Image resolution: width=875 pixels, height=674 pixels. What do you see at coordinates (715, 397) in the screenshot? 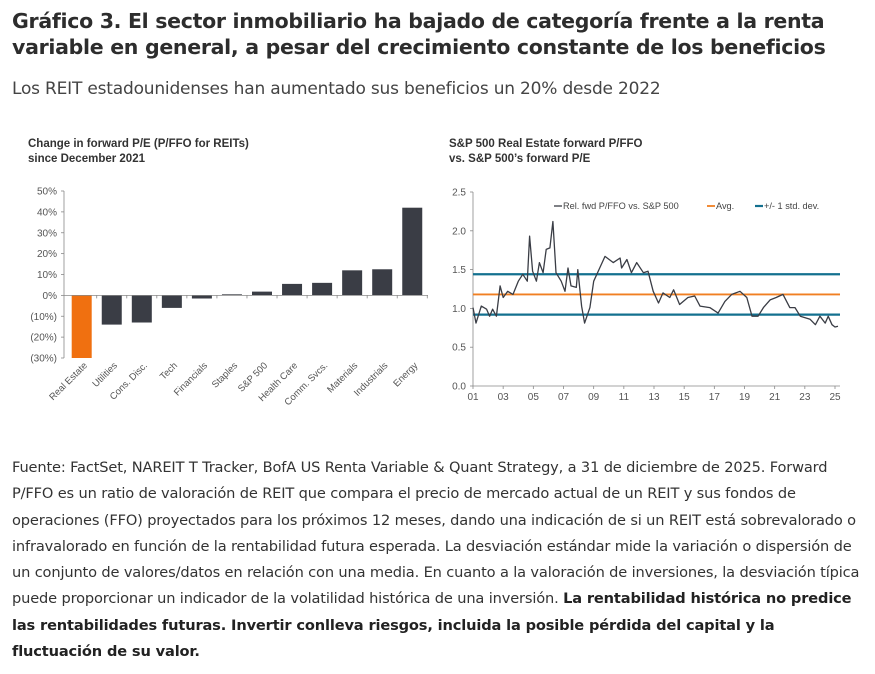
I see `x-tick-label: 17` at bounding box center [715, 397].